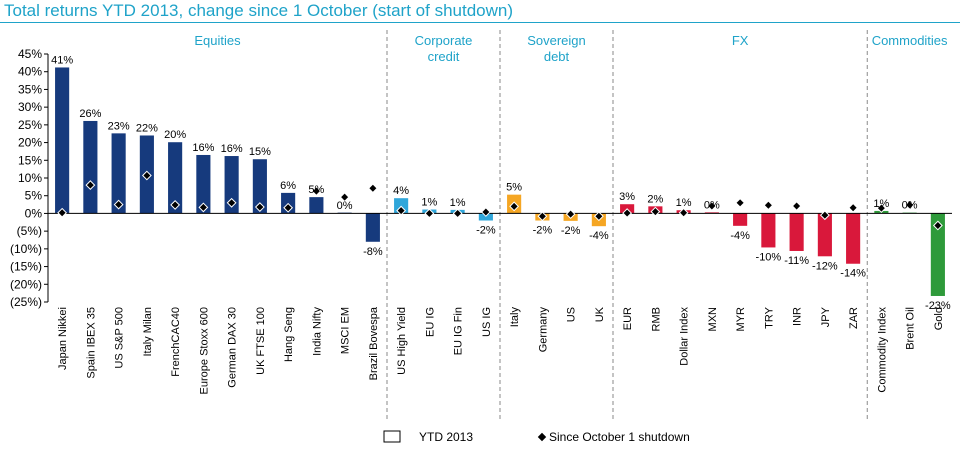 This screenshot has width=960, height=451. I want to click on x-tick-label: US S&P 500, so click(120, 338).